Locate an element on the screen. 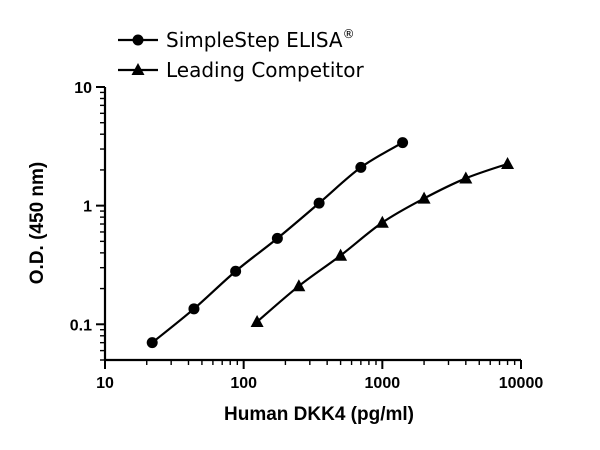  y-axis-title: O.D. (450 nm) is located at coordinates (37, 223).